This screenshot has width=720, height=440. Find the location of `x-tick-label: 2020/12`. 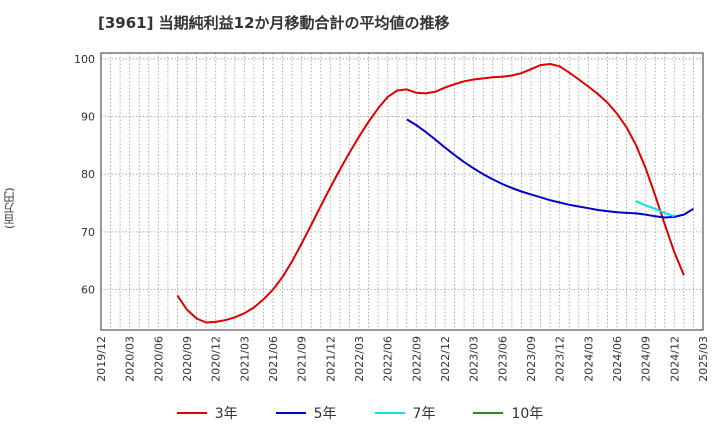

x-tick-label: 2020/12 is located at coordinates (216, 359).